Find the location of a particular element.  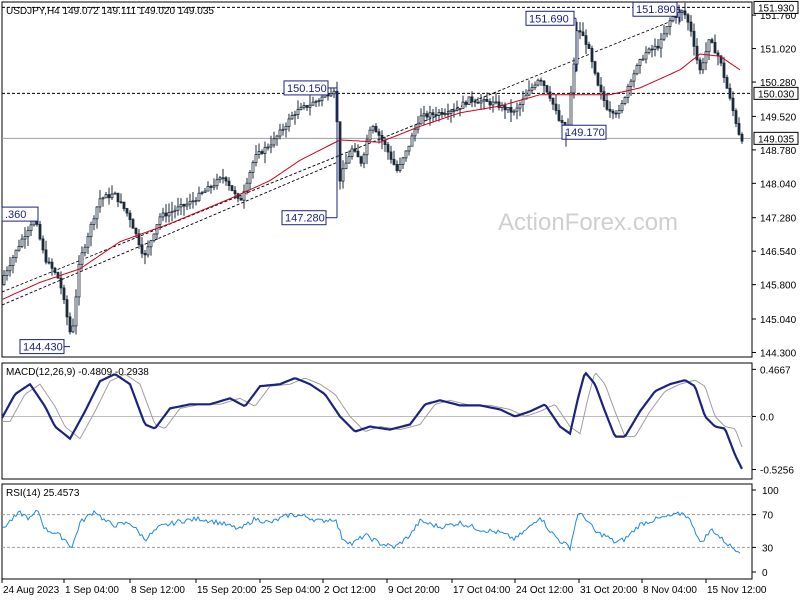

svg-text: 24 Oct 12:00 is located at coordinates (545, 590).